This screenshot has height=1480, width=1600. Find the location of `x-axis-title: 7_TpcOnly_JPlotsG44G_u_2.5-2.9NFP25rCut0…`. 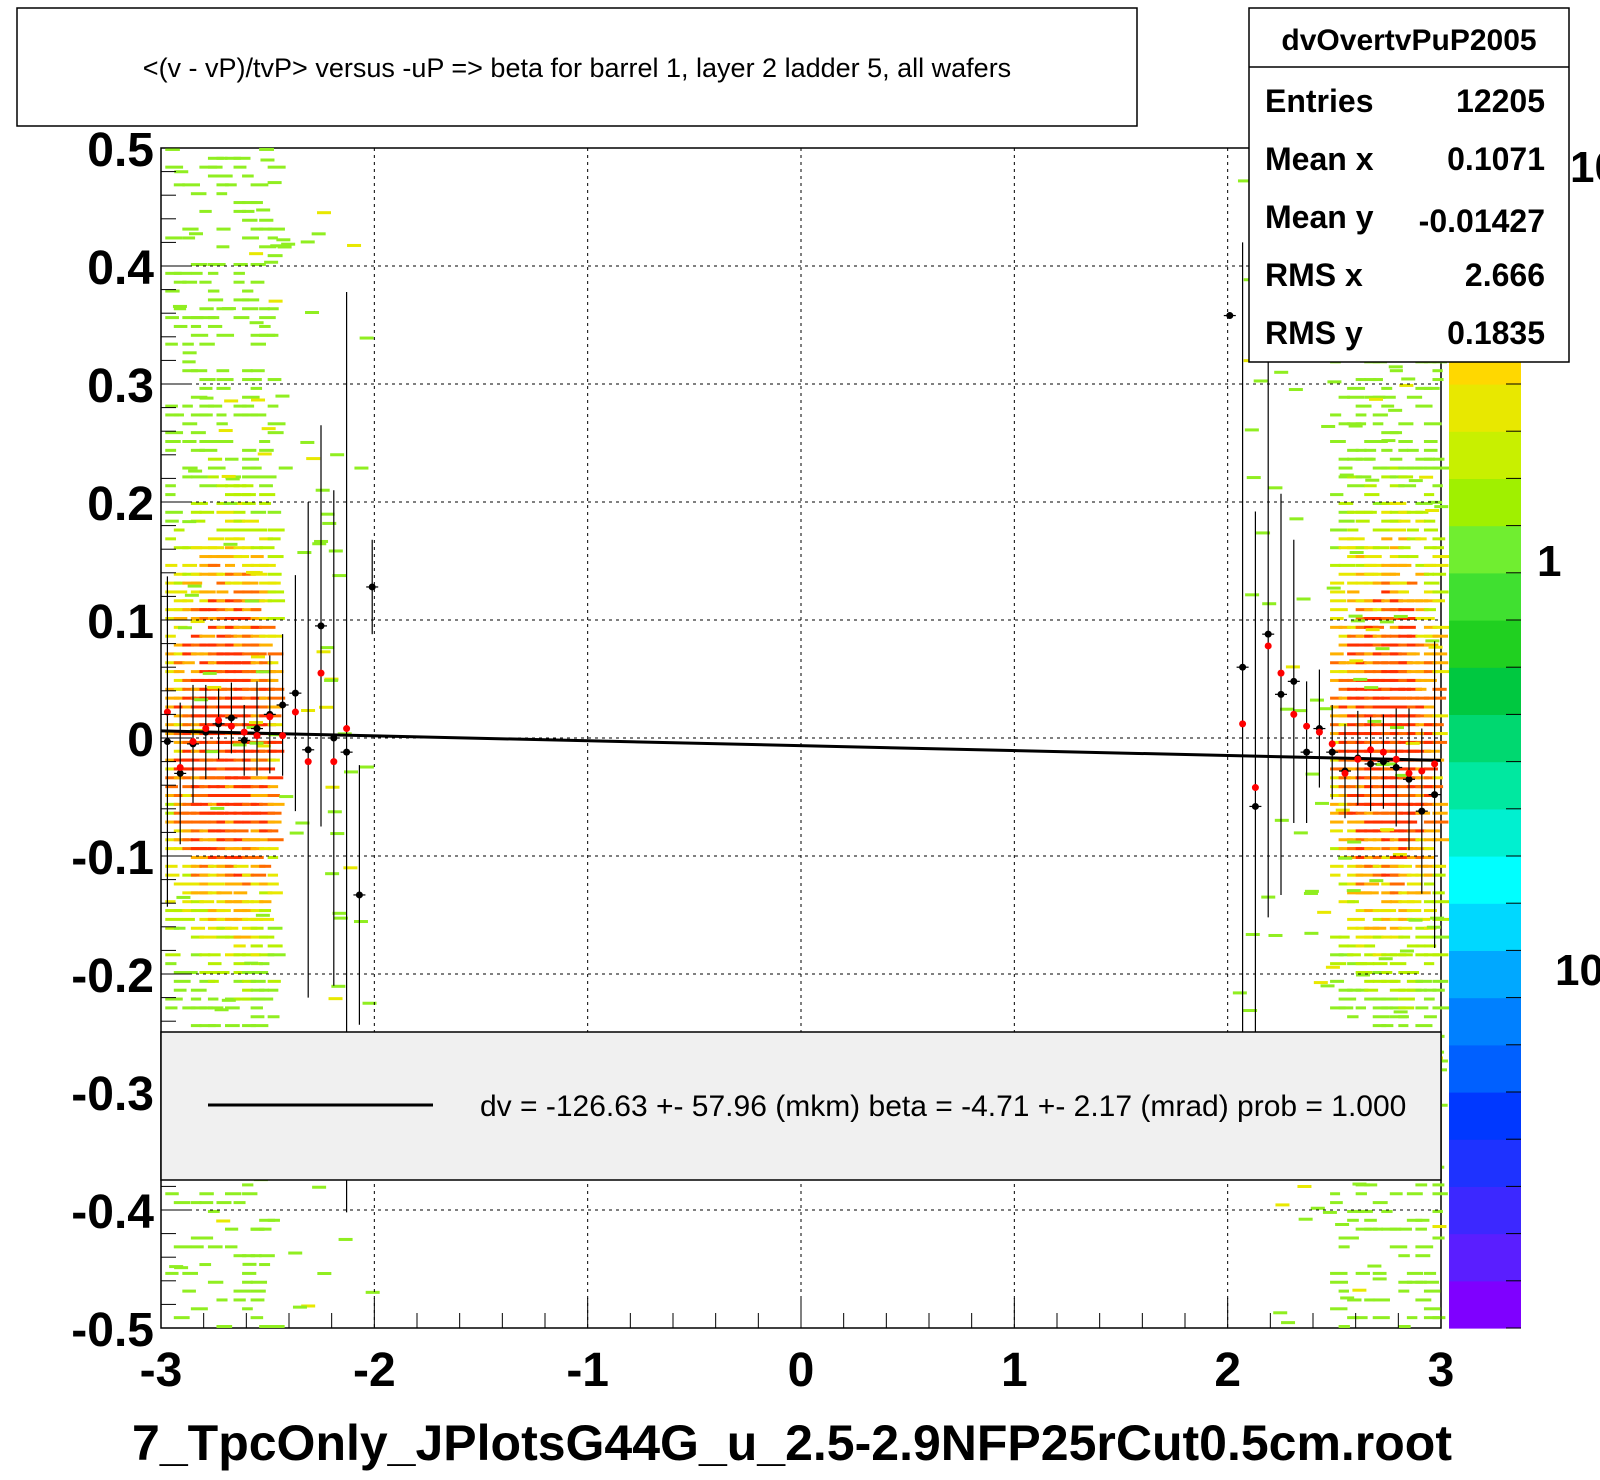

x-axis-title: 7_TpcOnly_JPlotsG44G_u_2.5-2.9NFP25rCut0… is located at coordinates (792, 1443).